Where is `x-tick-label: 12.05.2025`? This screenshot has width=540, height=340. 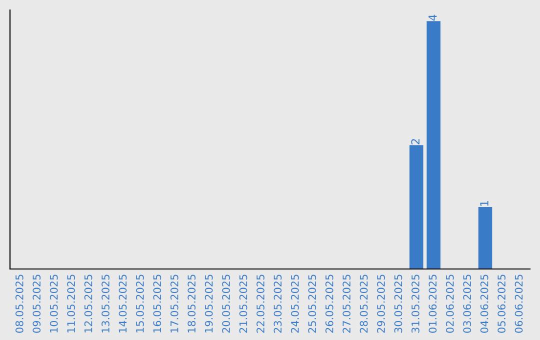
x-tick-label: 12.05.2025 is located at coordinates (88, 303).